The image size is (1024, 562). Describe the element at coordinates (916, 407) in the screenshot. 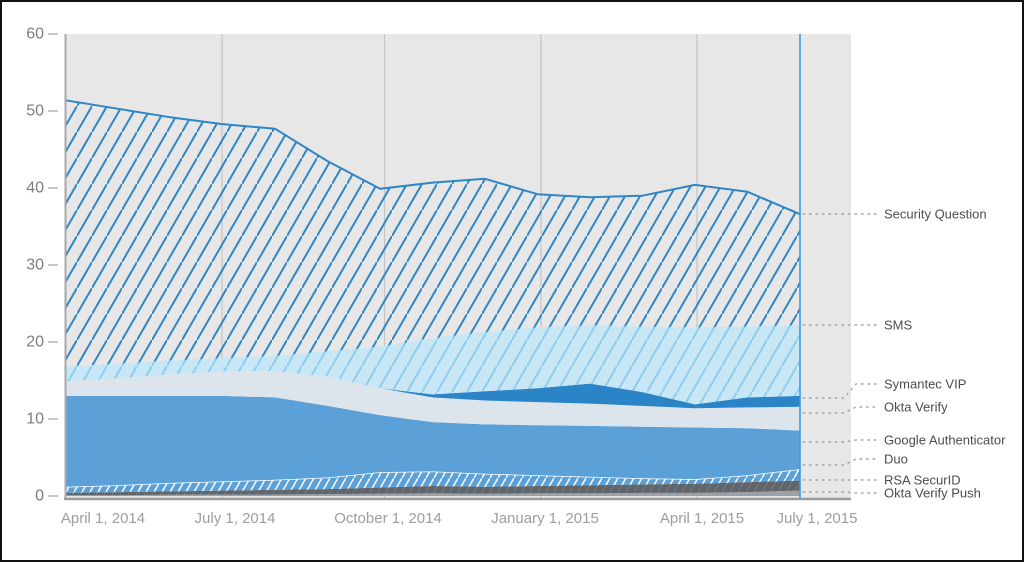

I see `legend-label-okta-verify: Okta Verify` at that location.